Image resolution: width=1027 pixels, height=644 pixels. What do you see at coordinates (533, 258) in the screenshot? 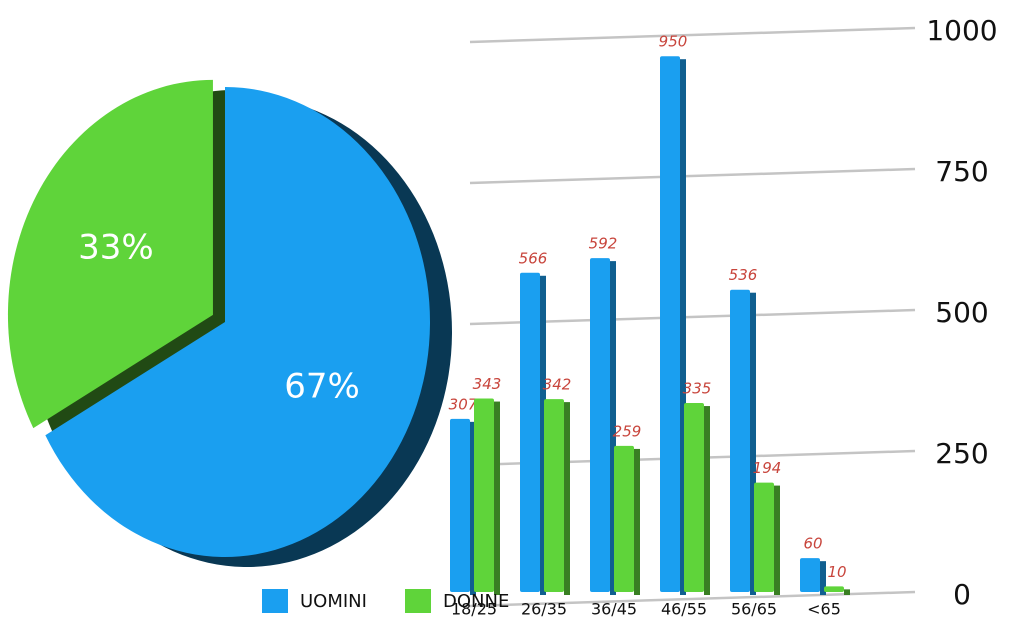
I see `value-label: 566` at bounding box center [533, 258].